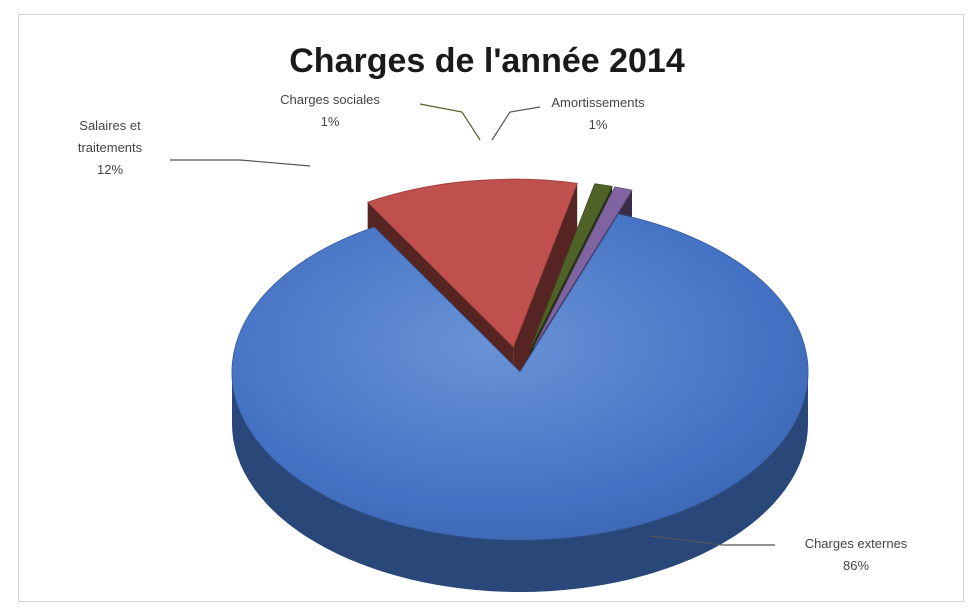 This screenshot has width=975, height=612. I want to click on label-name-line: traitements, so click(110, 147).